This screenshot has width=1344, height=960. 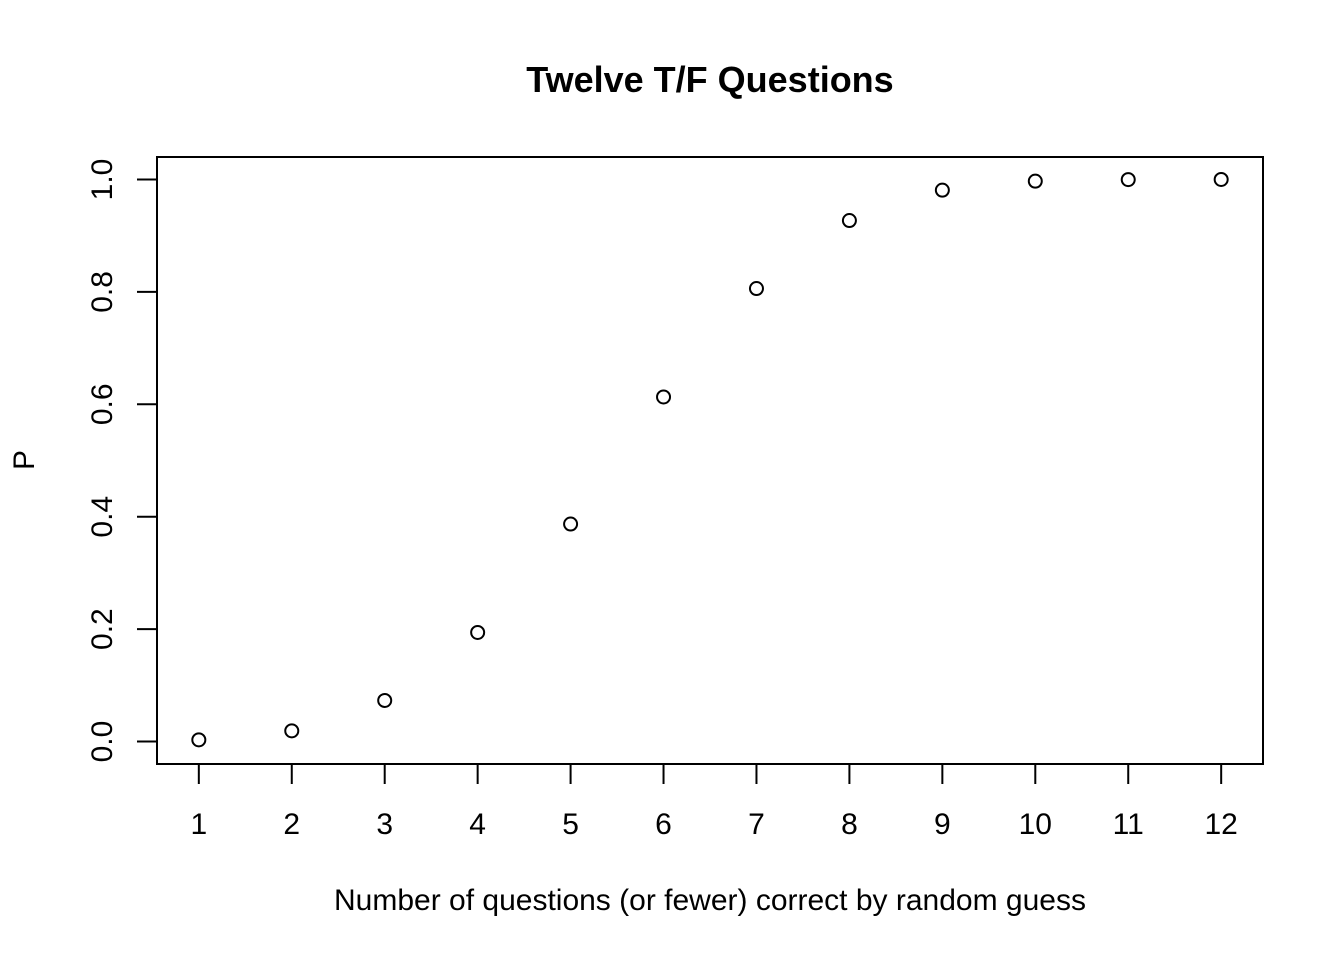 I want to click on x-tick-label: 3, so click(x=384, y=824).